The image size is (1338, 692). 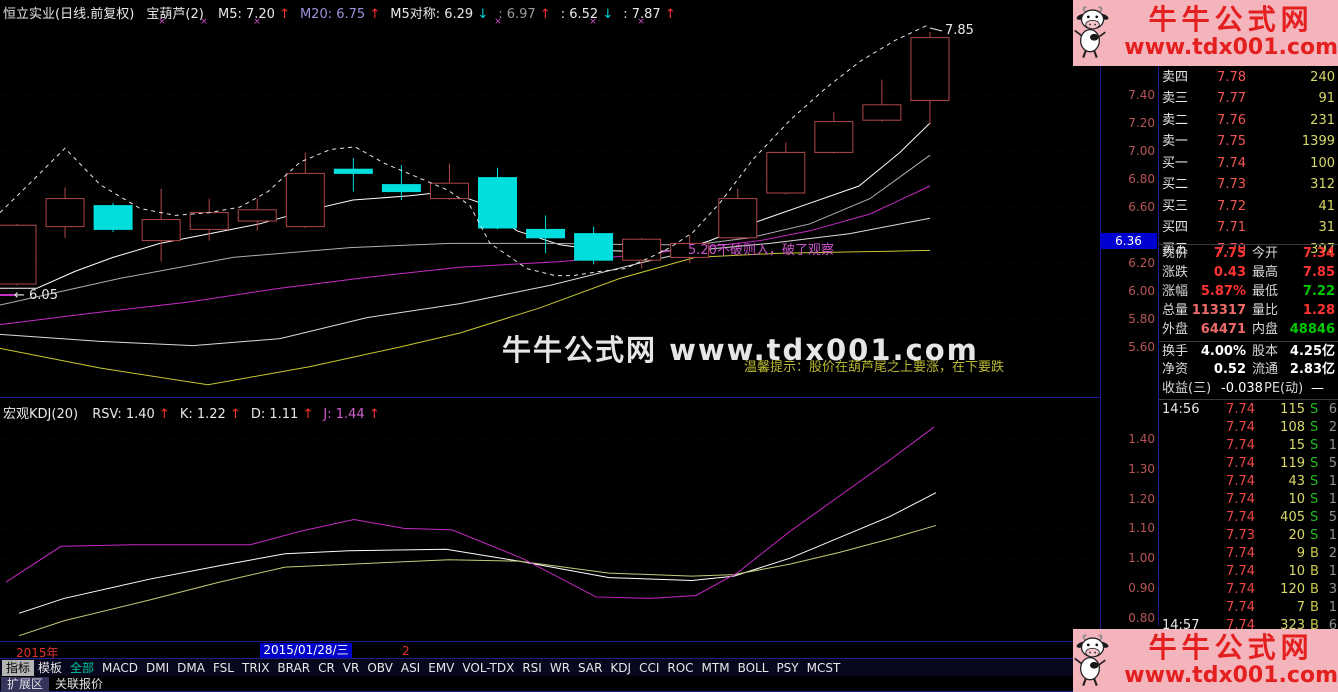 I want to click on ask-row: 卖三 7.77 91, so click(x=1248, y=99).